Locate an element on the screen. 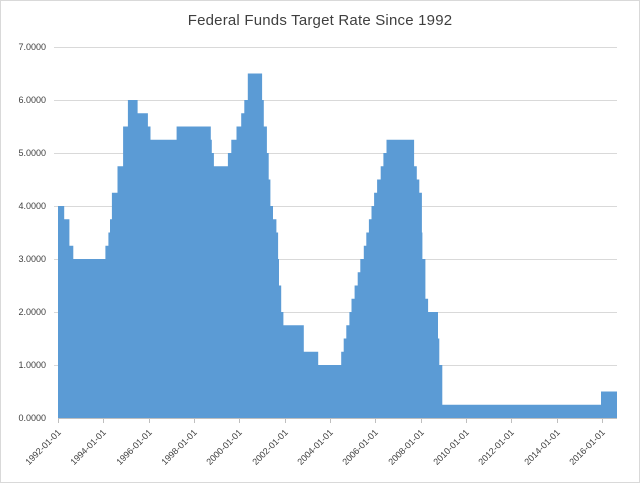  x-tick-label: 1992-01-01 is located at coordinates (43, 447).